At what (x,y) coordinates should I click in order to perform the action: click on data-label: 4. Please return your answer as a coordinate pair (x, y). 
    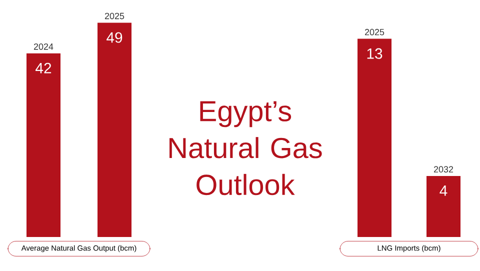
    Looking at the image, I should click on (444, 191).